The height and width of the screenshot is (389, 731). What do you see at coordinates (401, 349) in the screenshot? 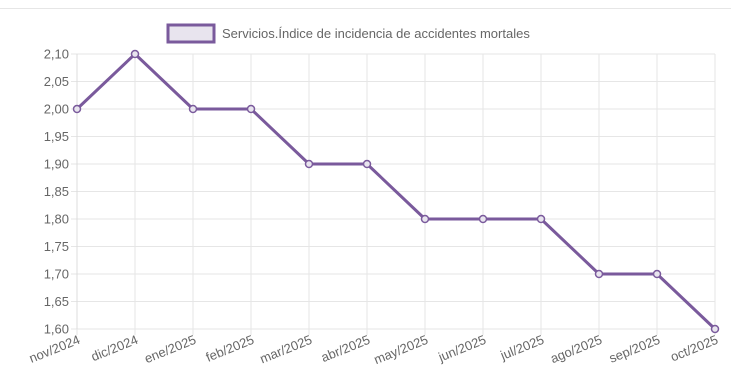
I see `x-tick-label: may/2025` at bounding box center [401, 349].